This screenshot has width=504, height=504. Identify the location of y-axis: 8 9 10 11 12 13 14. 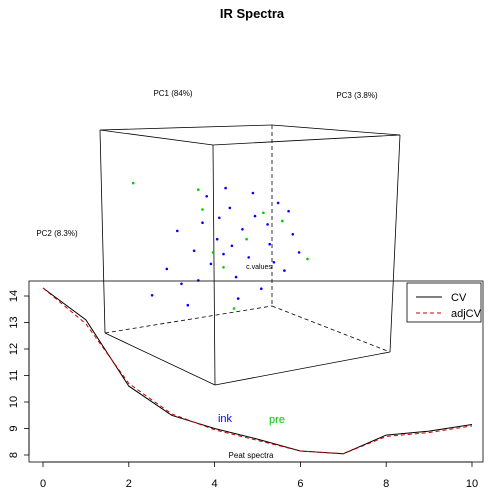
(19, 374).